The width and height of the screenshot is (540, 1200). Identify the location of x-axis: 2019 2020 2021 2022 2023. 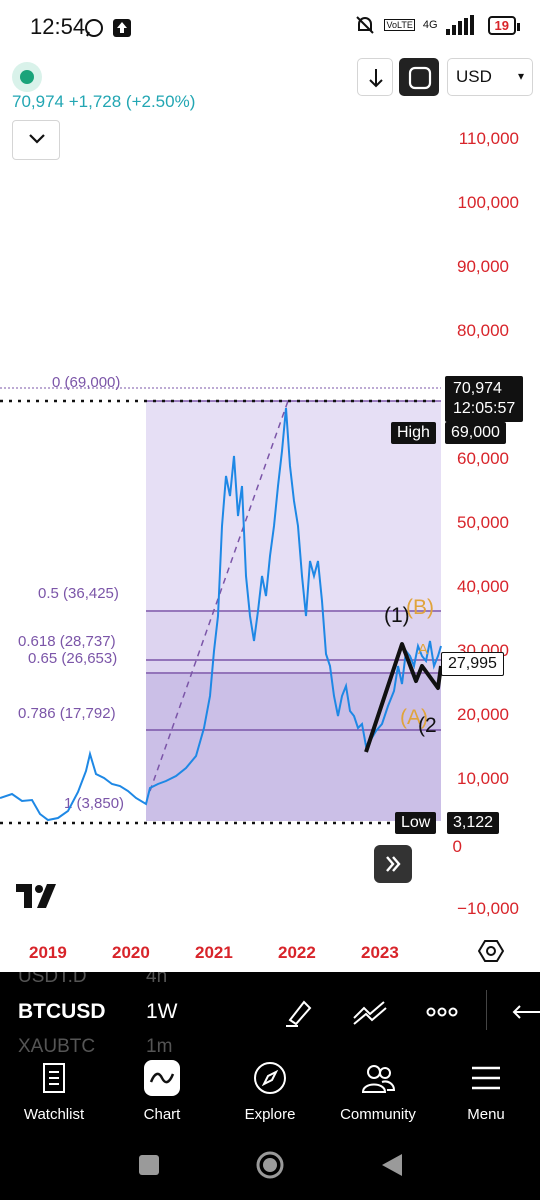
(214, 952).